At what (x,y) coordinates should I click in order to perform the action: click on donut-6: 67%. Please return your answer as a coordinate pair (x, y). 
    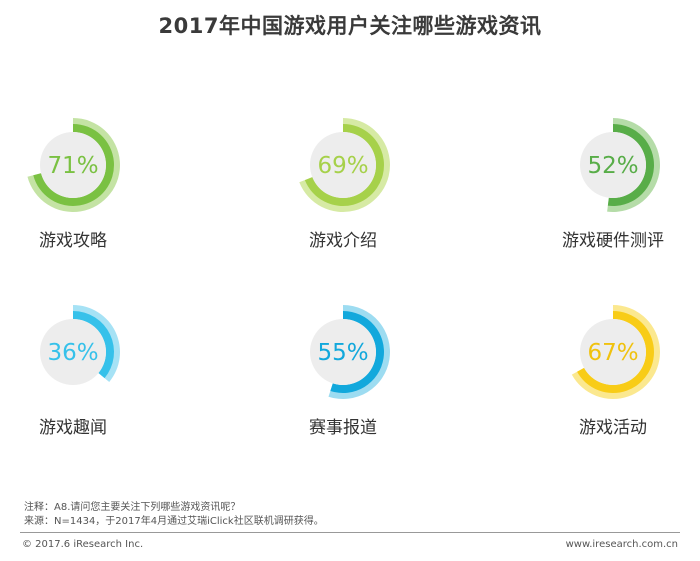
    Looking at the image, I should click on (615, 352).